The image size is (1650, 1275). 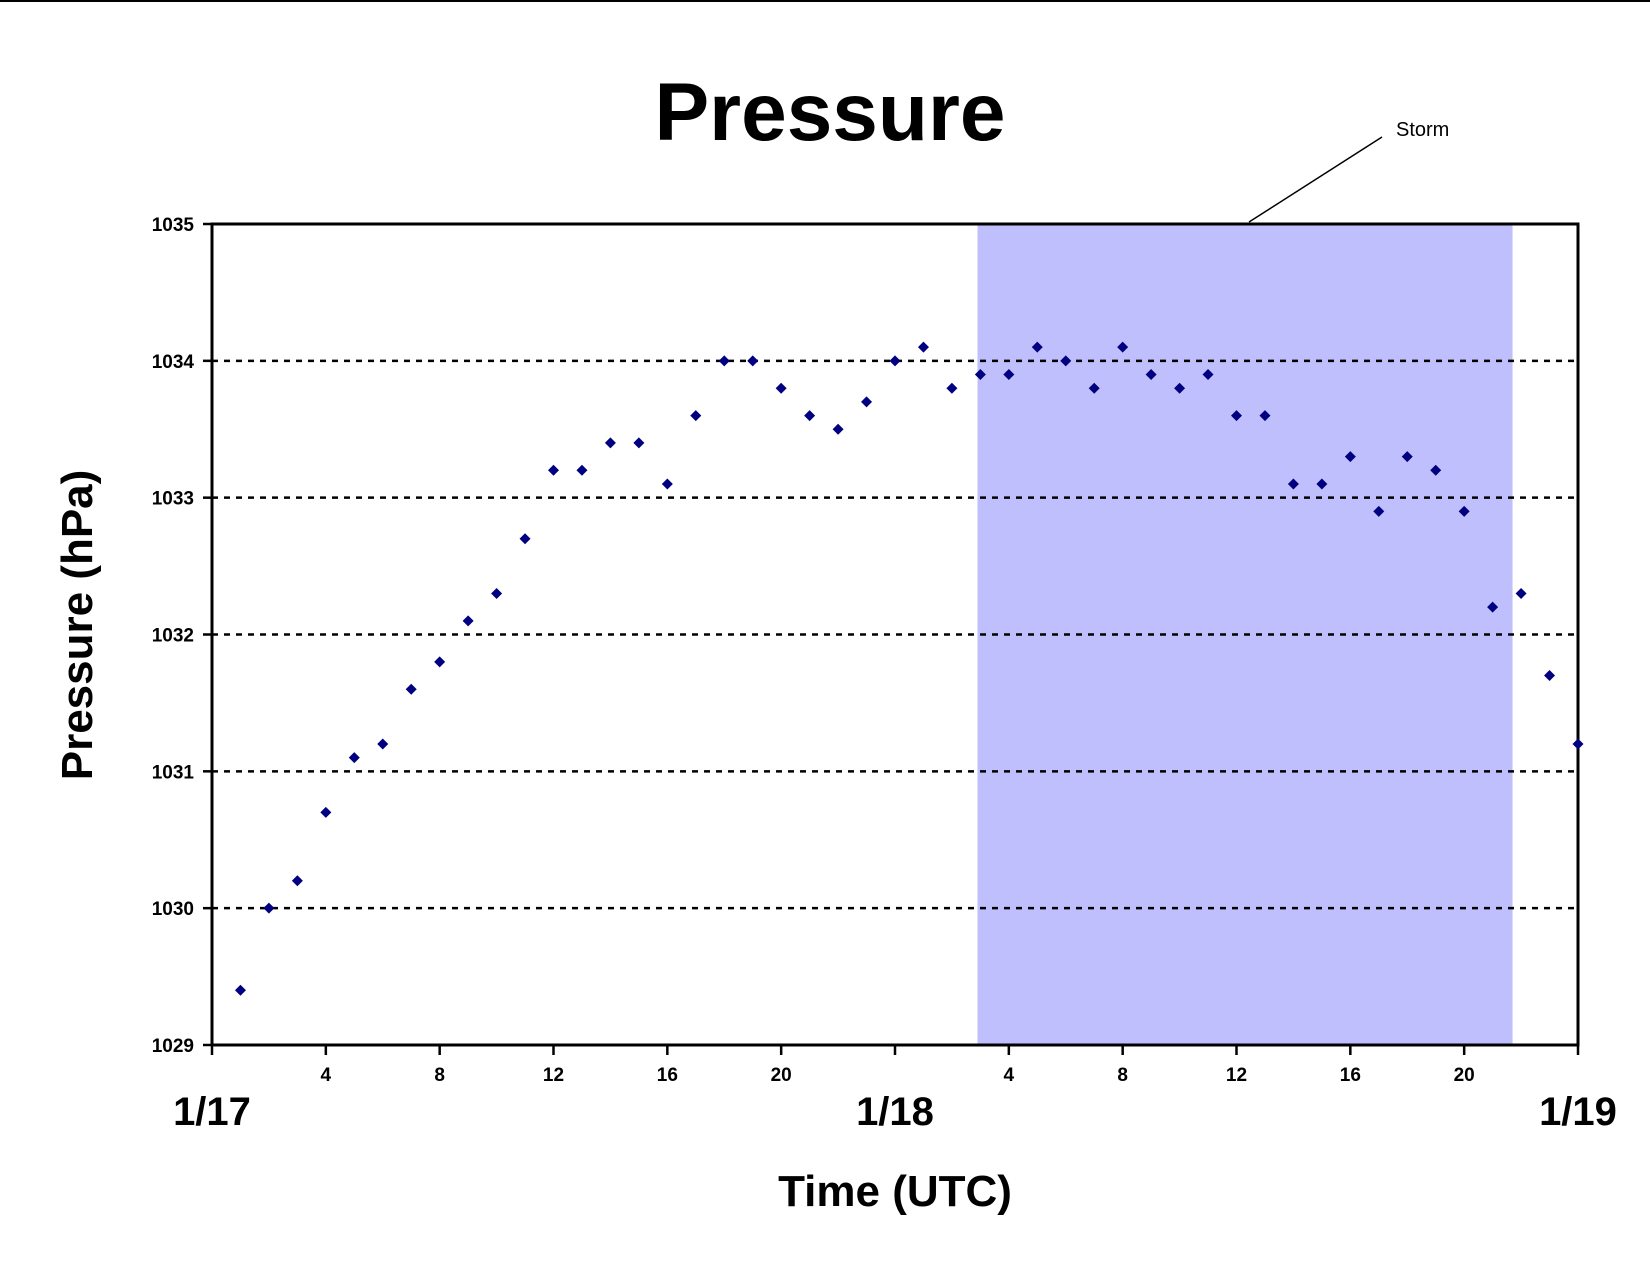 What do you see at coordinates (895, 1191) in the screenshot?
I see `x-axis-title: Time (UTC)` at bounding box center [895, 1191].